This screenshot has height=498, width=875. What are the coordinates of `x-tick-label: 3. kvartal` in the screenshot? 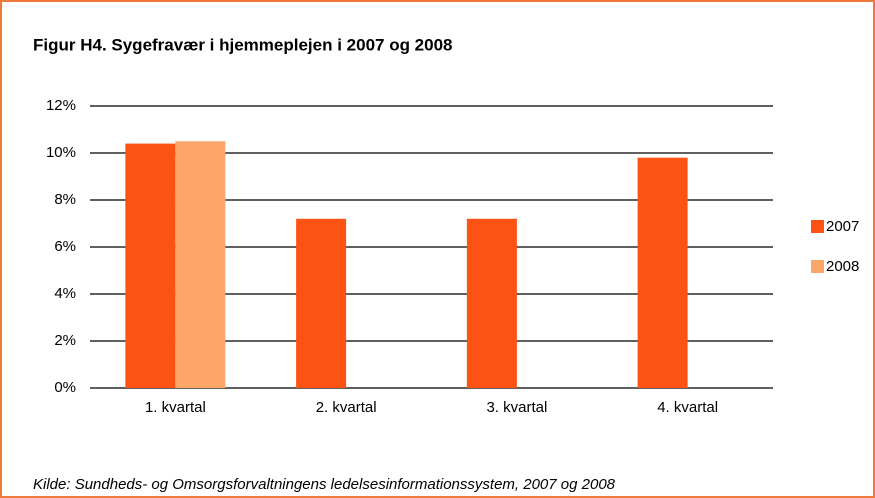 It's located at (516, 407).